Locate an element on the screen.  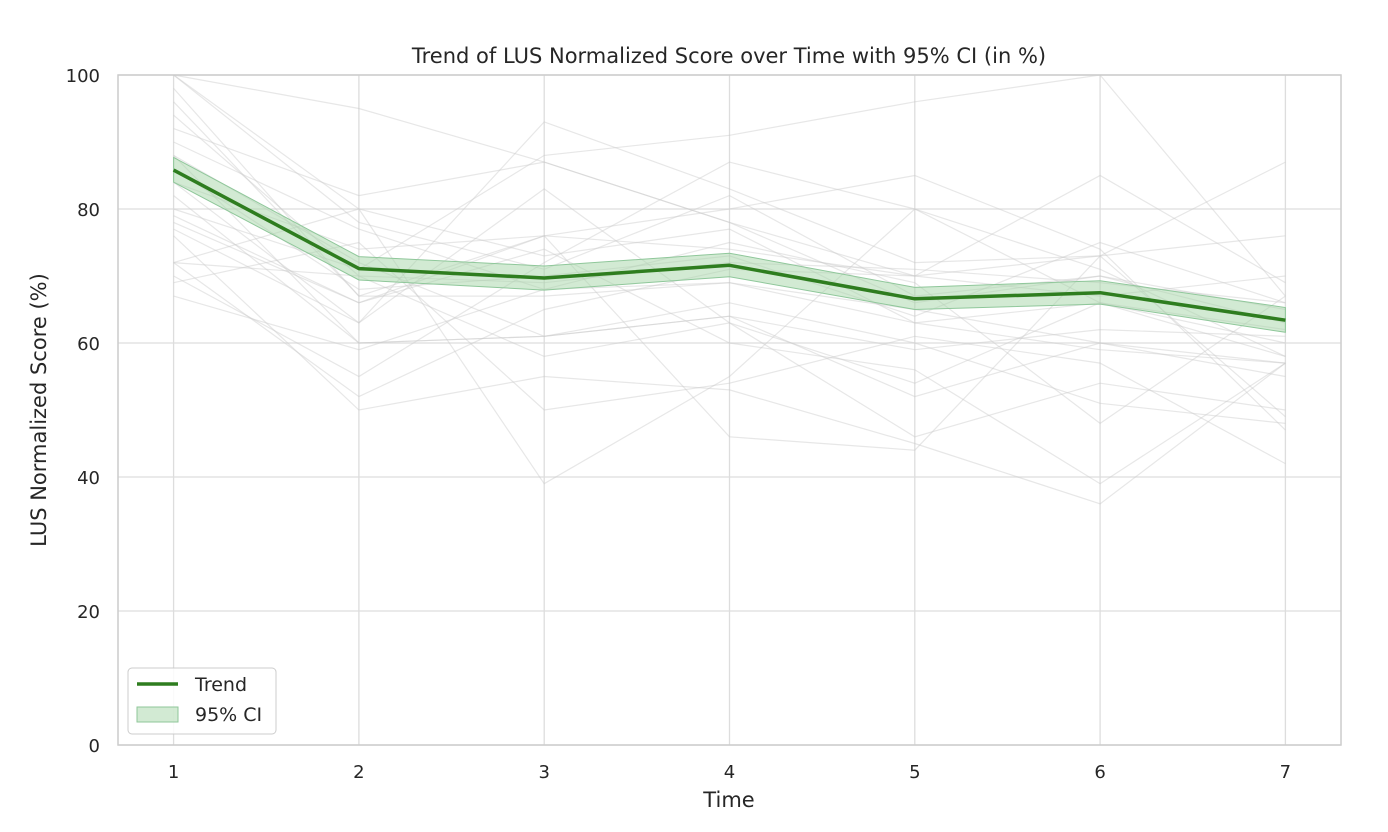
x-tick-label: 4 is located at coordinates (729, 772).